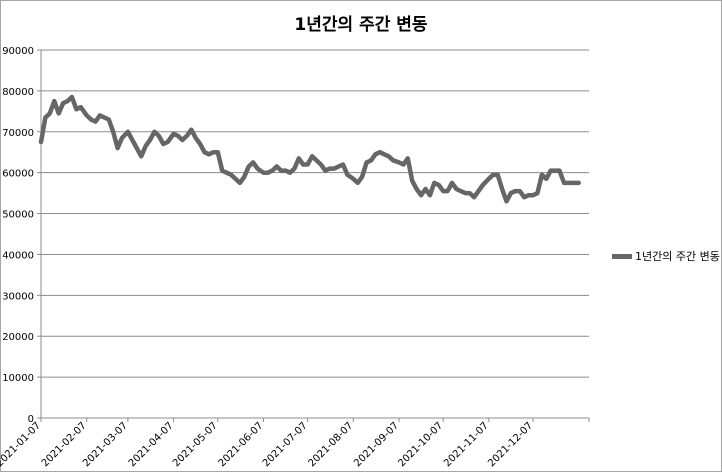 Image resolution: width=722 pixels, height=472 pixels. What do you see at coordinates (361, 25) in the screenshot?
I see `chart-title: 1년간의 주간 변동` at bounding box center [361, 25].